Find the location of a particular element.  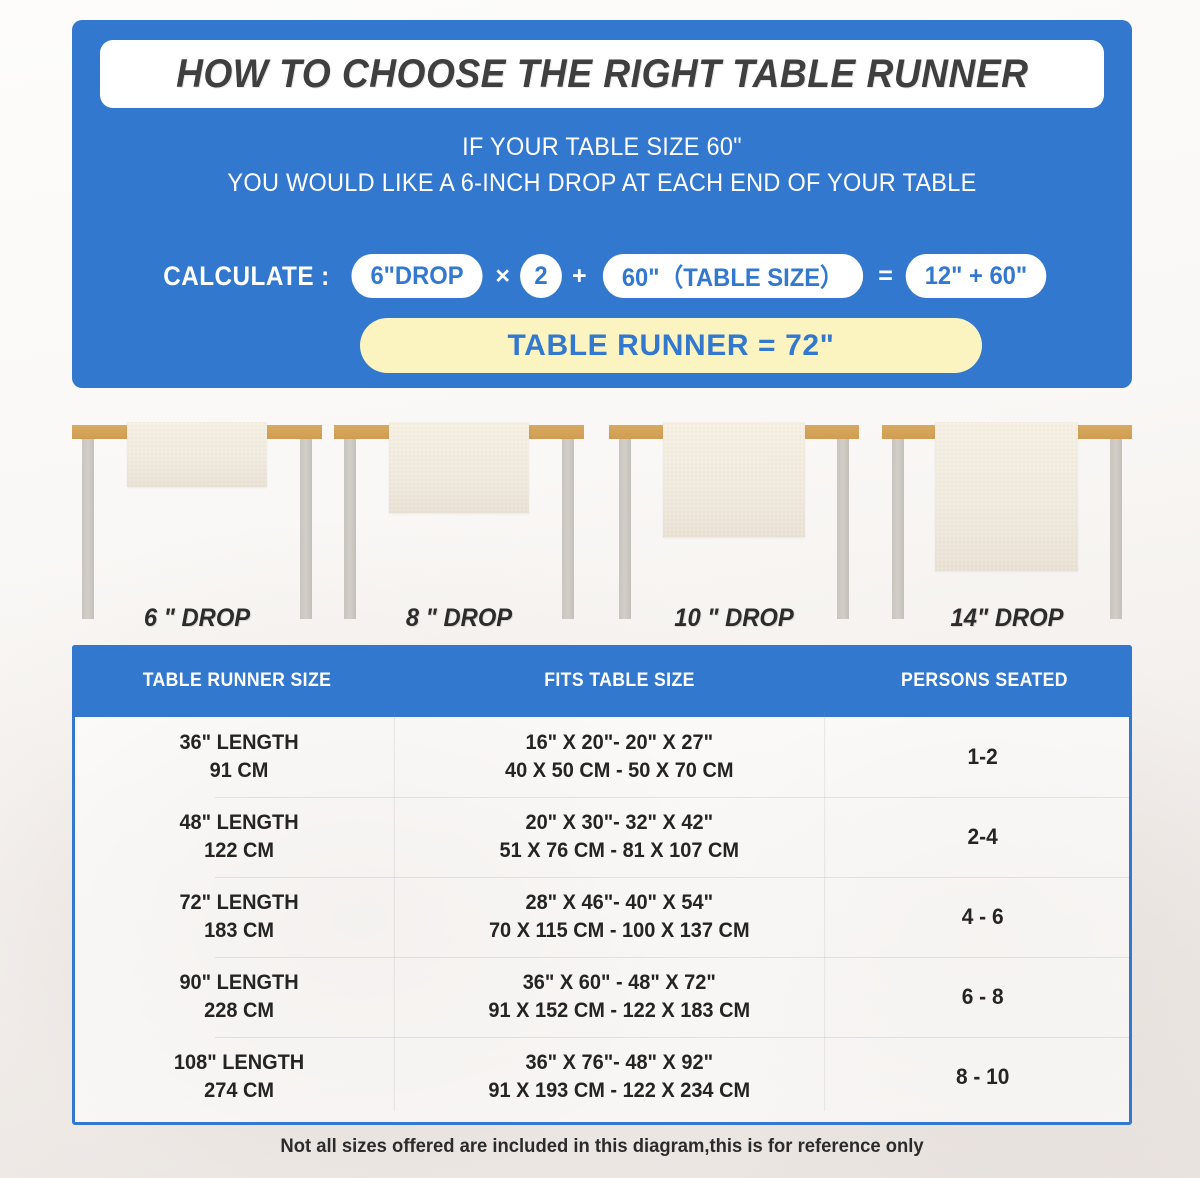

runner-size-cm: 91 CM is located at coordinates (239, 770).